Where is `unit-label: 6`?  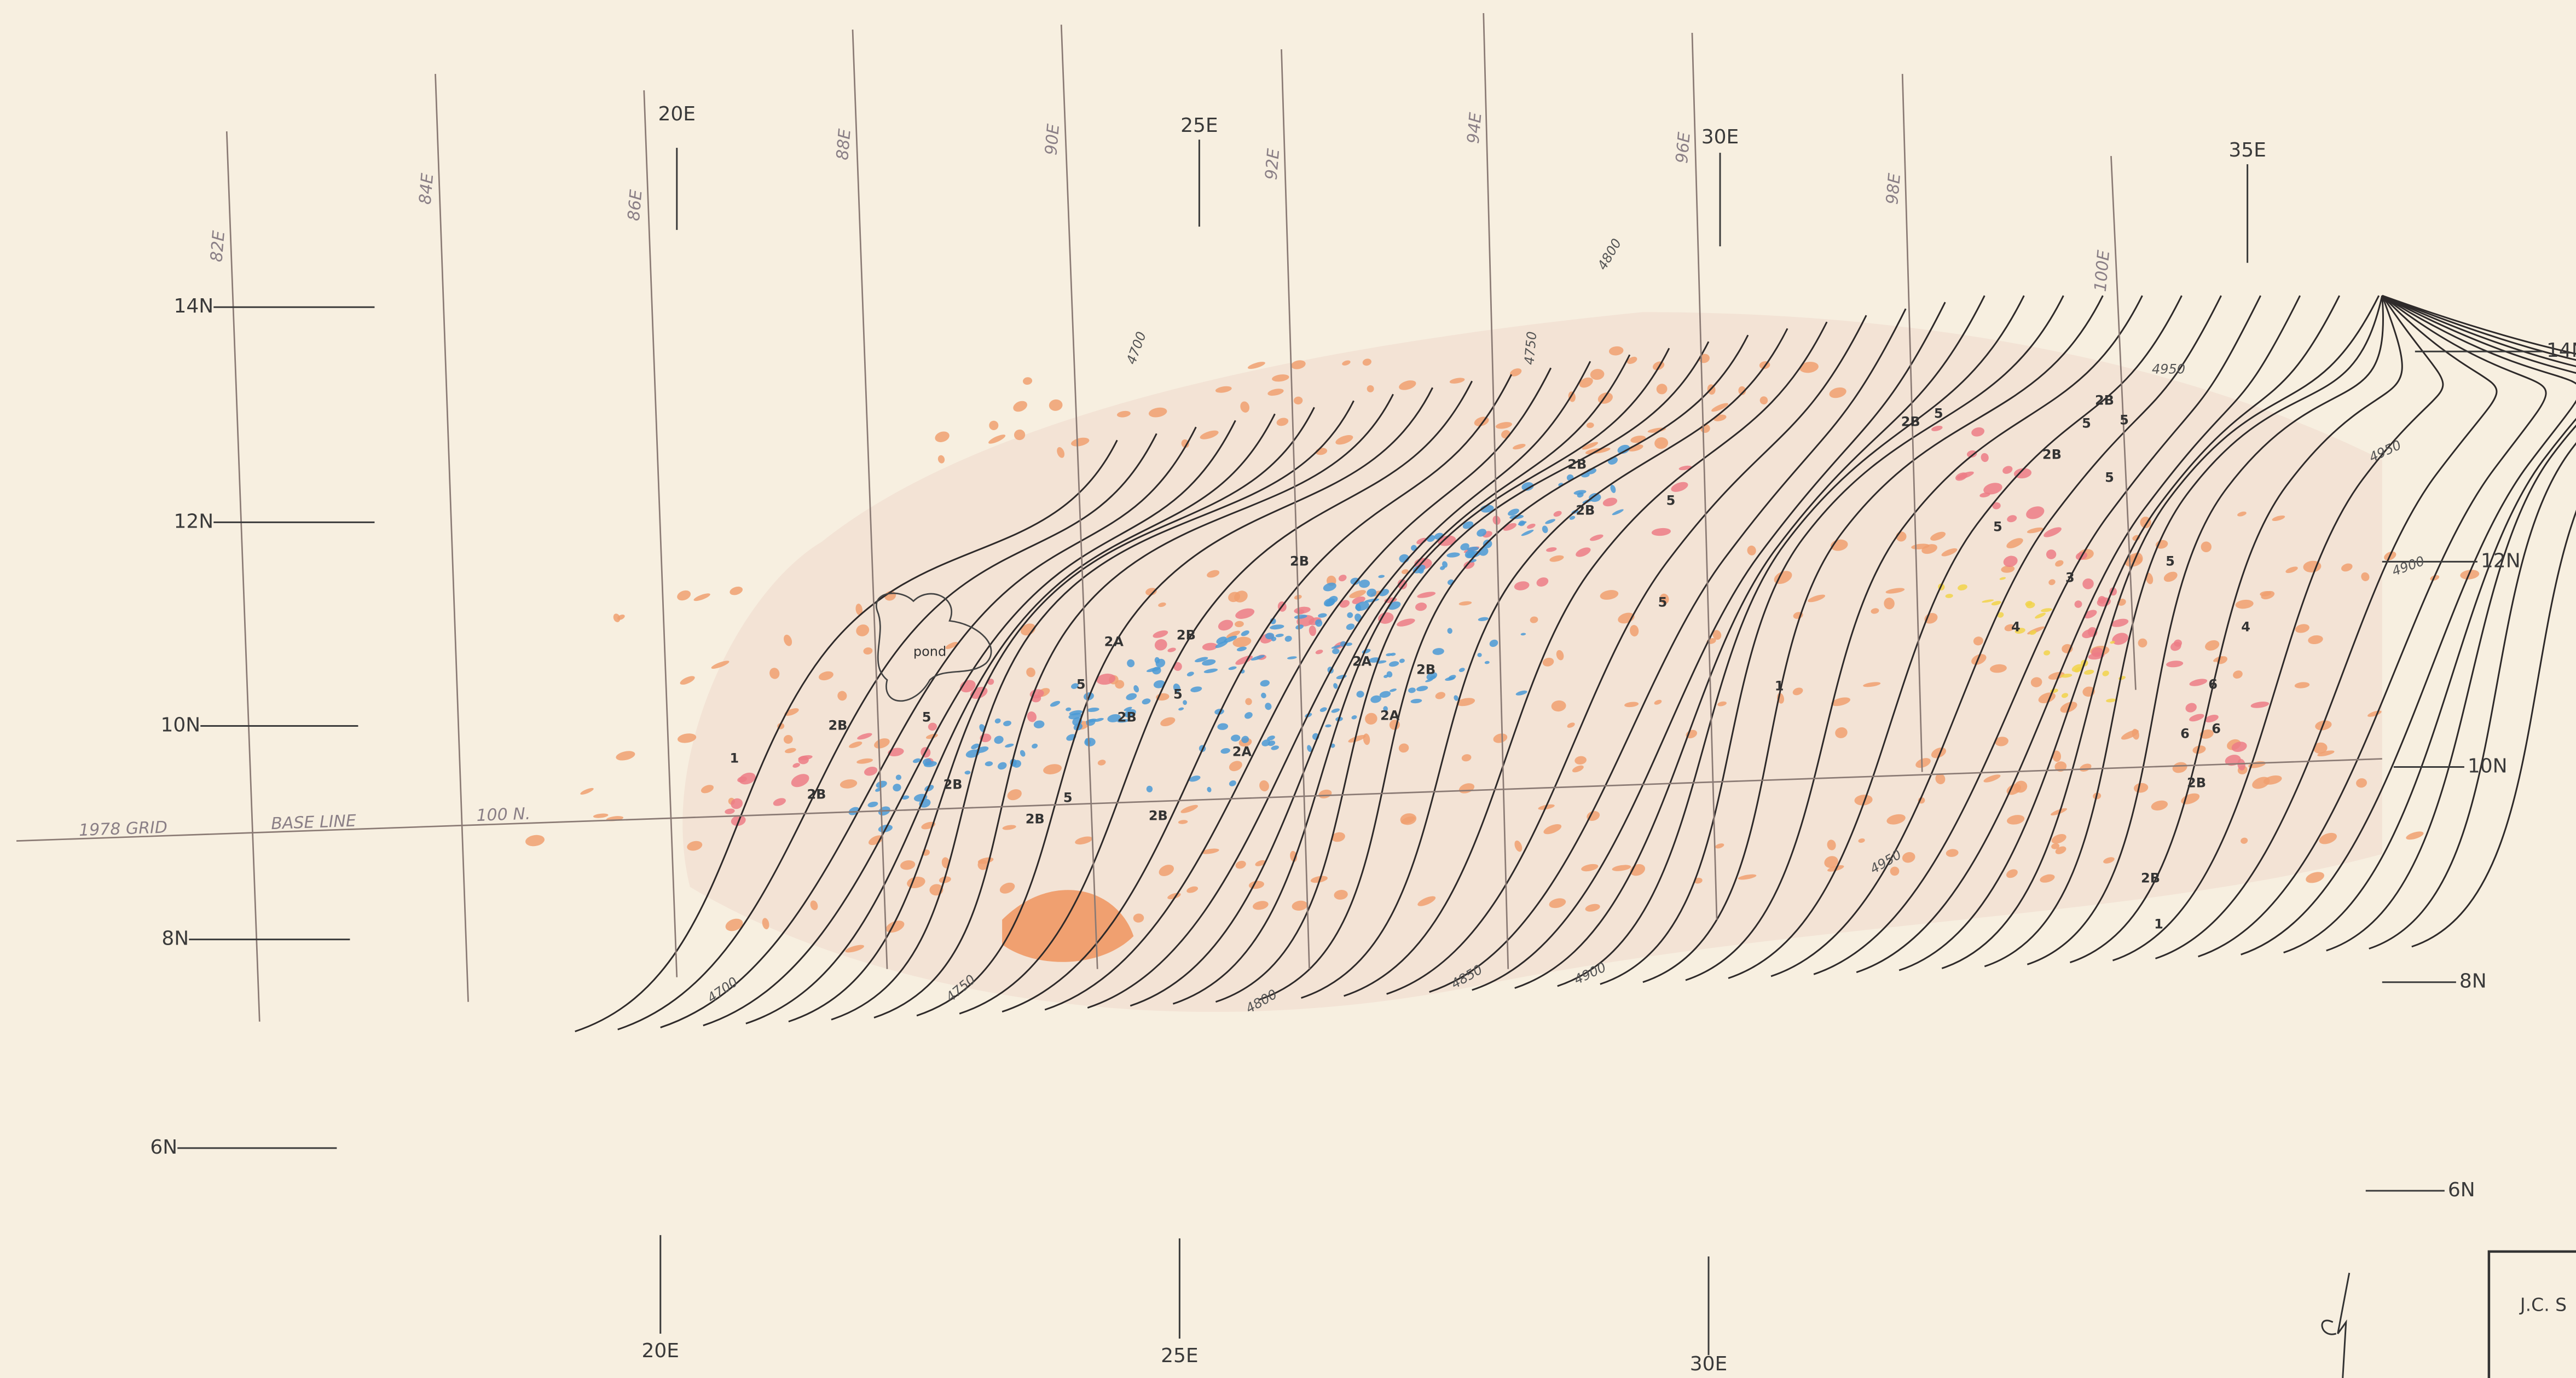
unit-label: 6 is located at coordinates (2213, 684).